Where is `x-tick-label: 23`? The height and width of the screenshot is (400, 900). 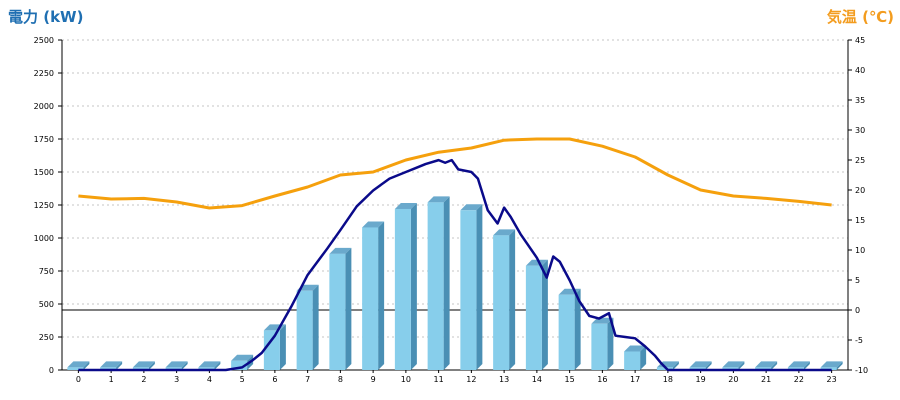 x-tick-label: 23 is located at coordinates (832, 379).